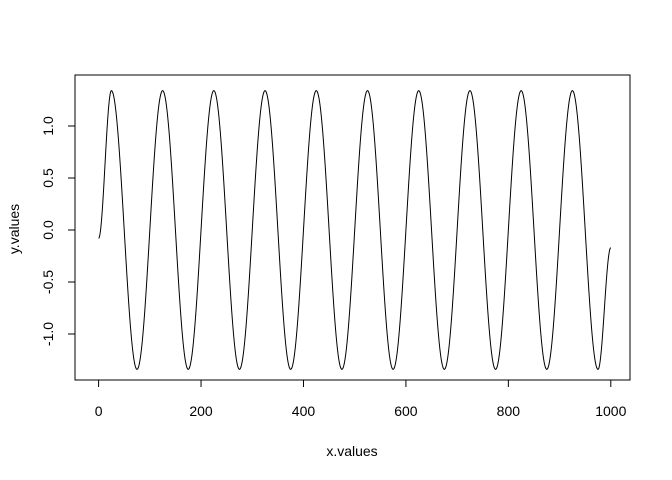  Describe the element at coordinates (509, 411) in the screenshot. I see `x-tick-label: 800` at that location.